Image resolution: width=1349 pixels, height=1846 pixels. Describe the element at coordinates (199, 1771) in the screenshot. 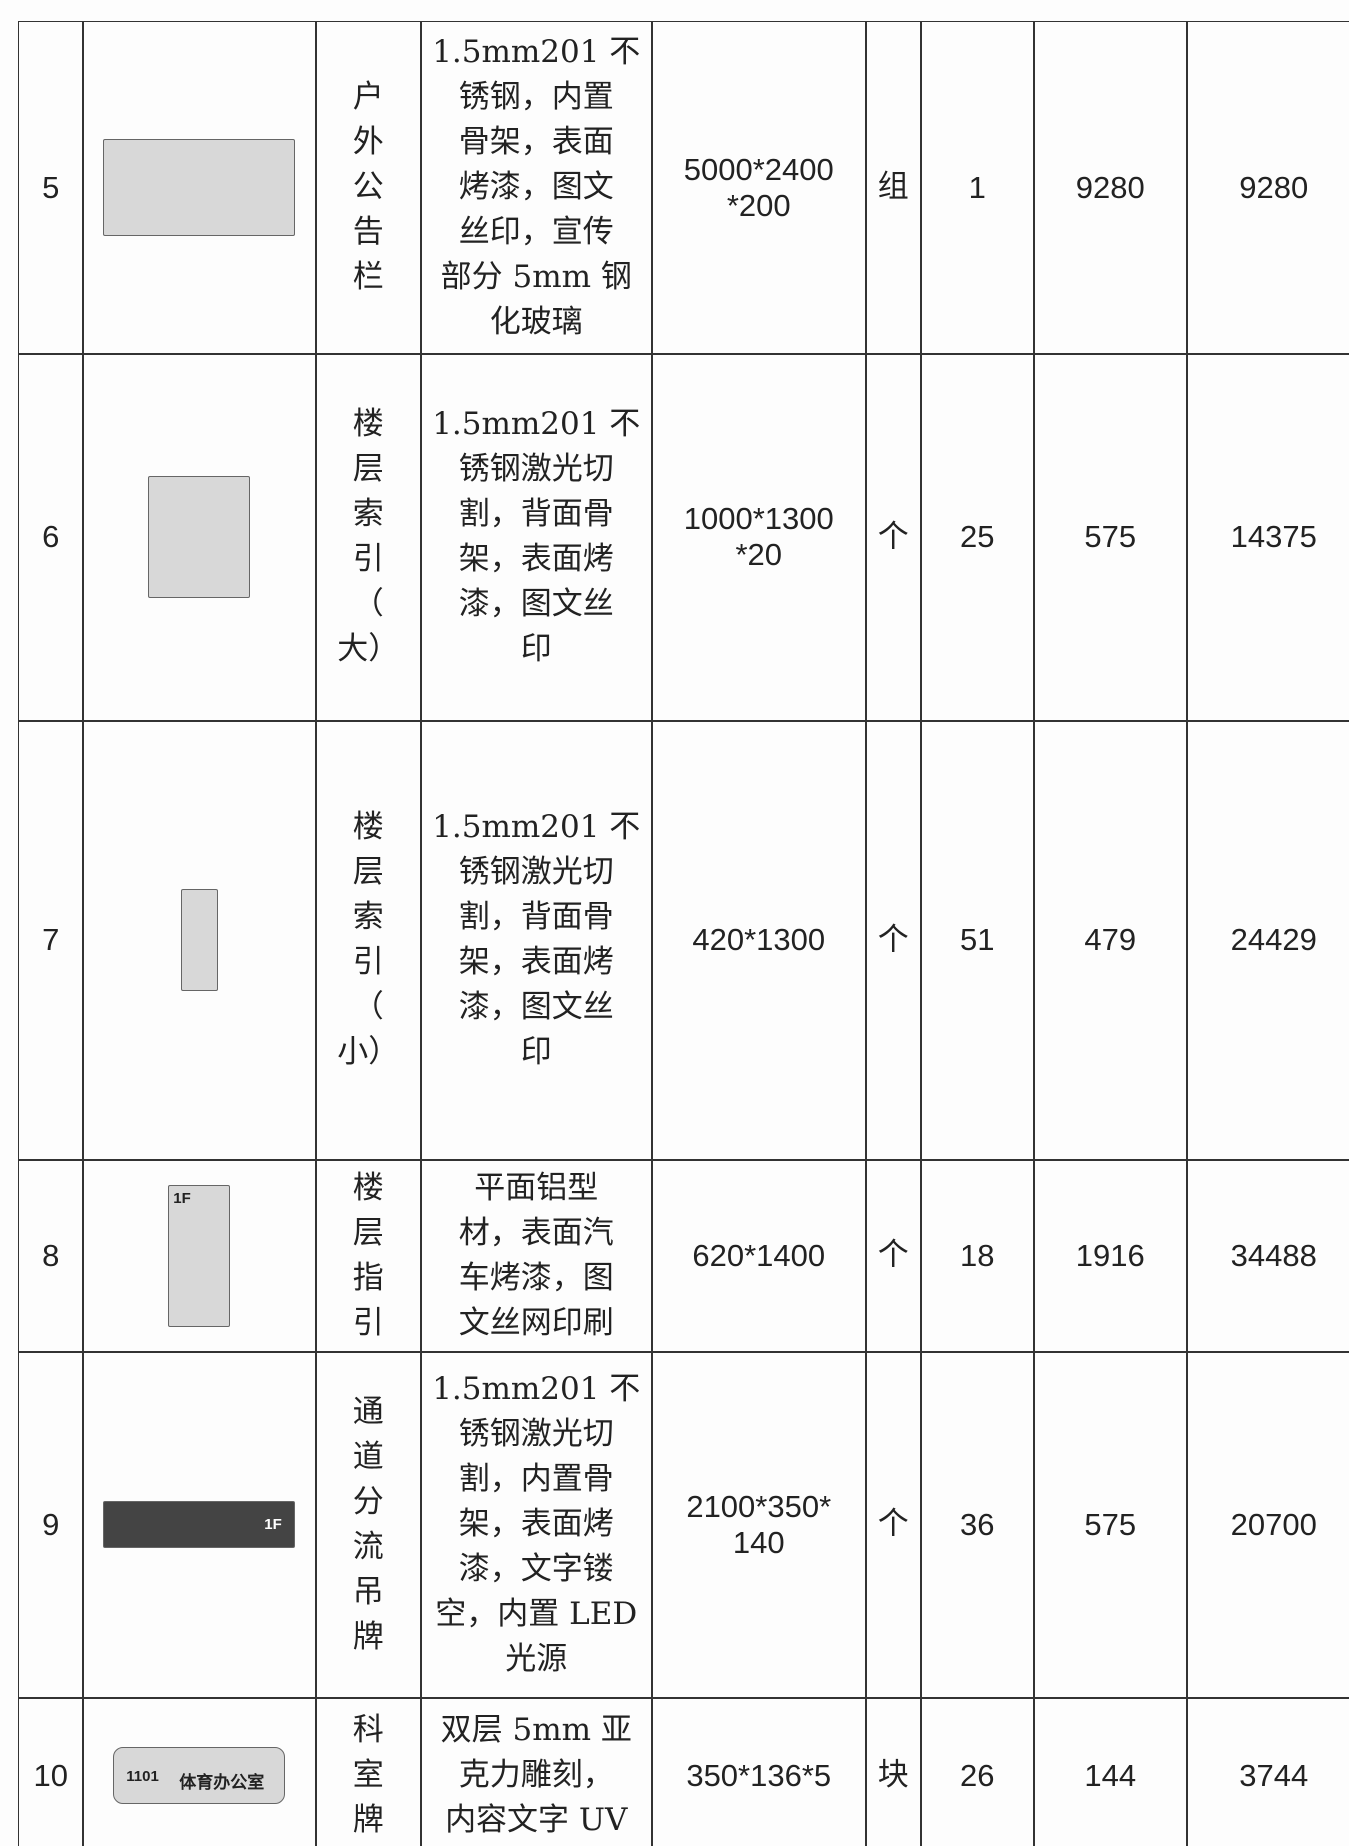

I see `image-cell: 1101 体育办公室` at that location.